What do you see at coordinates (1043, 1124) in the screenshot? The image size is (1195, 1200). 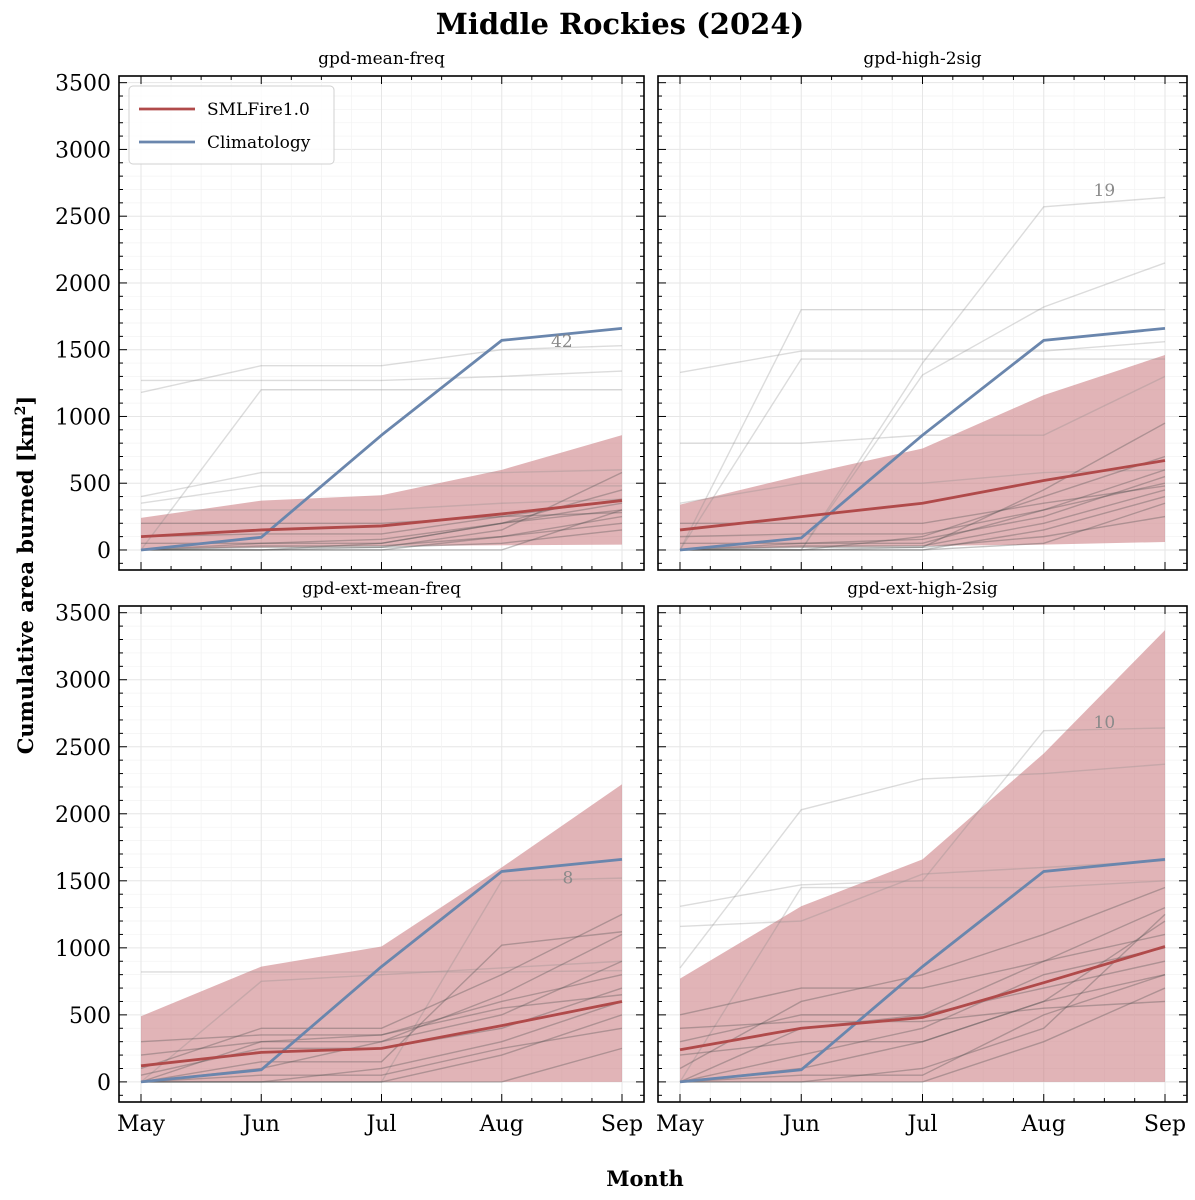 I see `x-tick-label: Aug` at bounding box center [1043, 1124].